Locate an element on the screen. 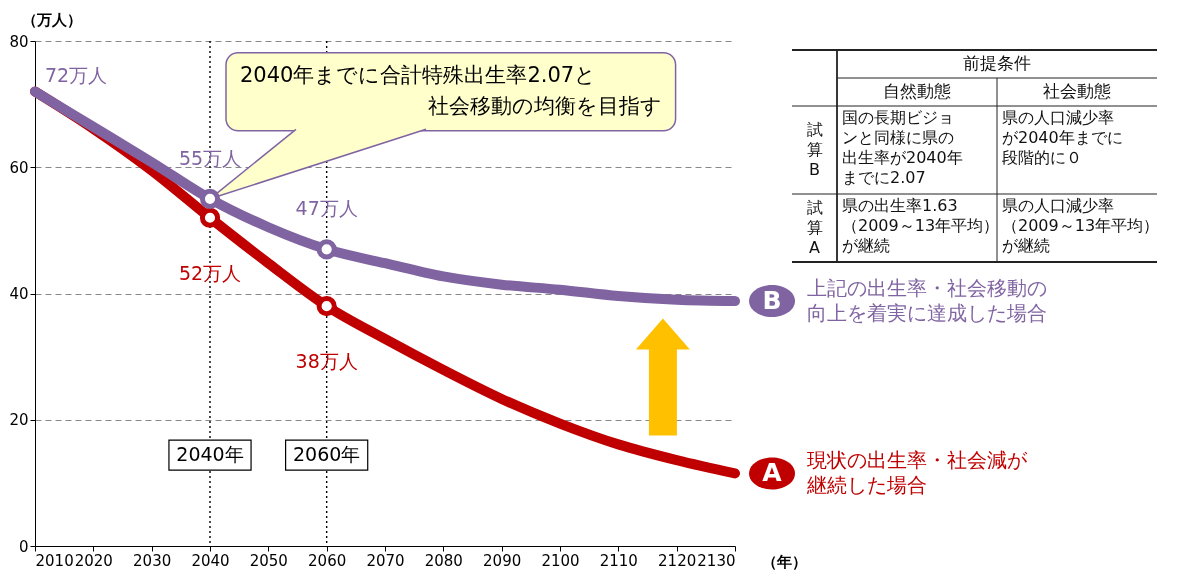  y-tick-label: 60 is located at coordinates (19, 167).